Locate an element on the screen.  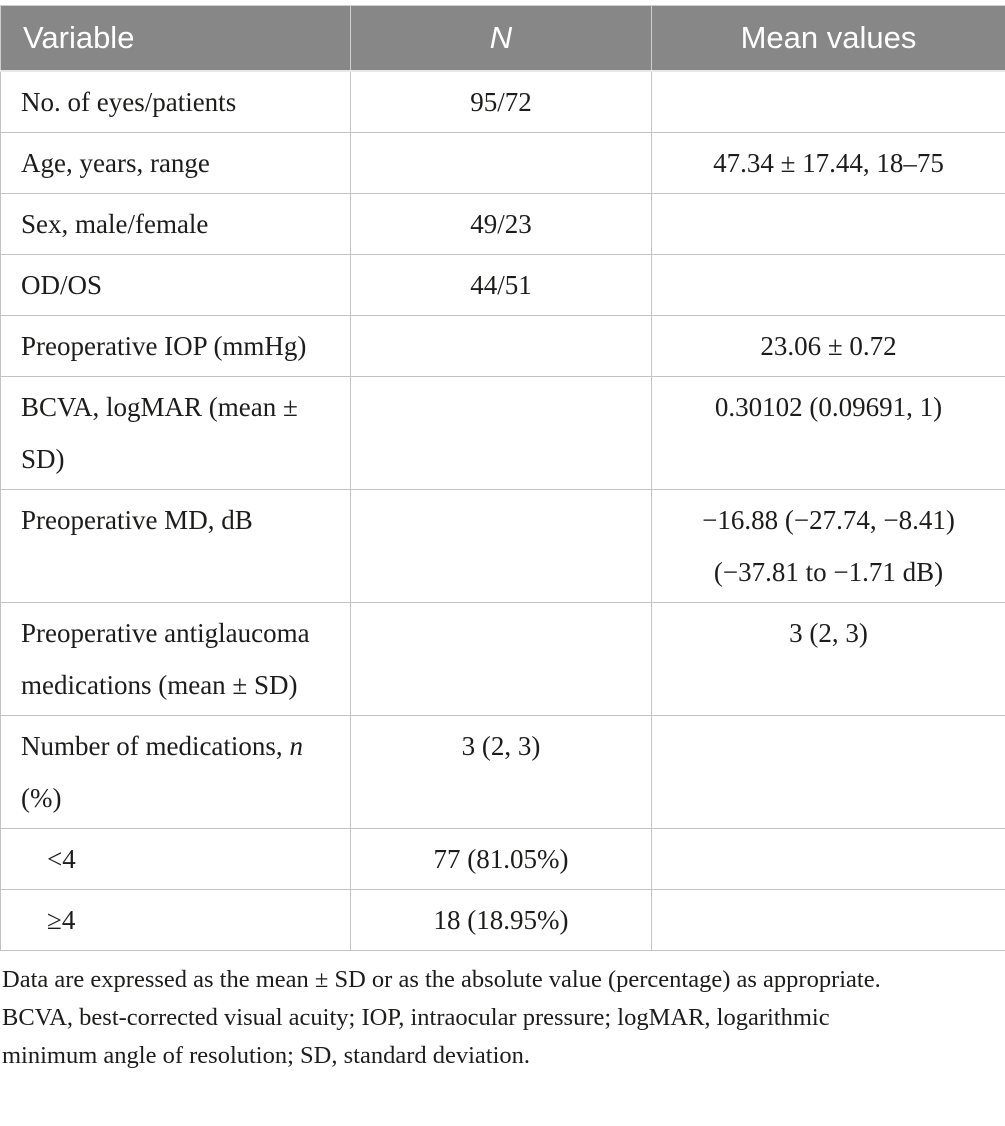
cell-n: 44/51 is located at coordinates (501, 285).